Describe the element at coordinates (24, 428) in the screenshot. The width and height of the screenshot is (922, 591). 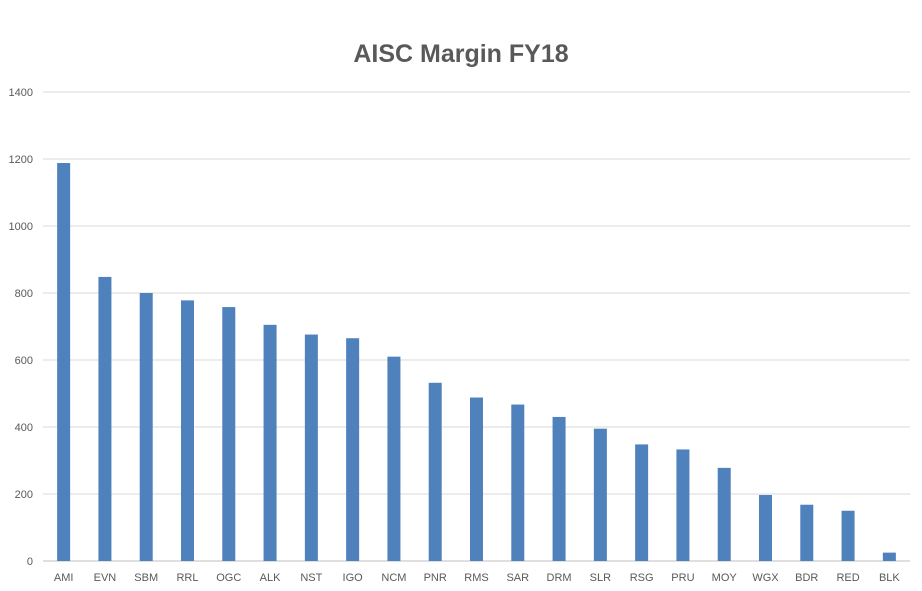
I see `y-tick-label: 400` at that location.